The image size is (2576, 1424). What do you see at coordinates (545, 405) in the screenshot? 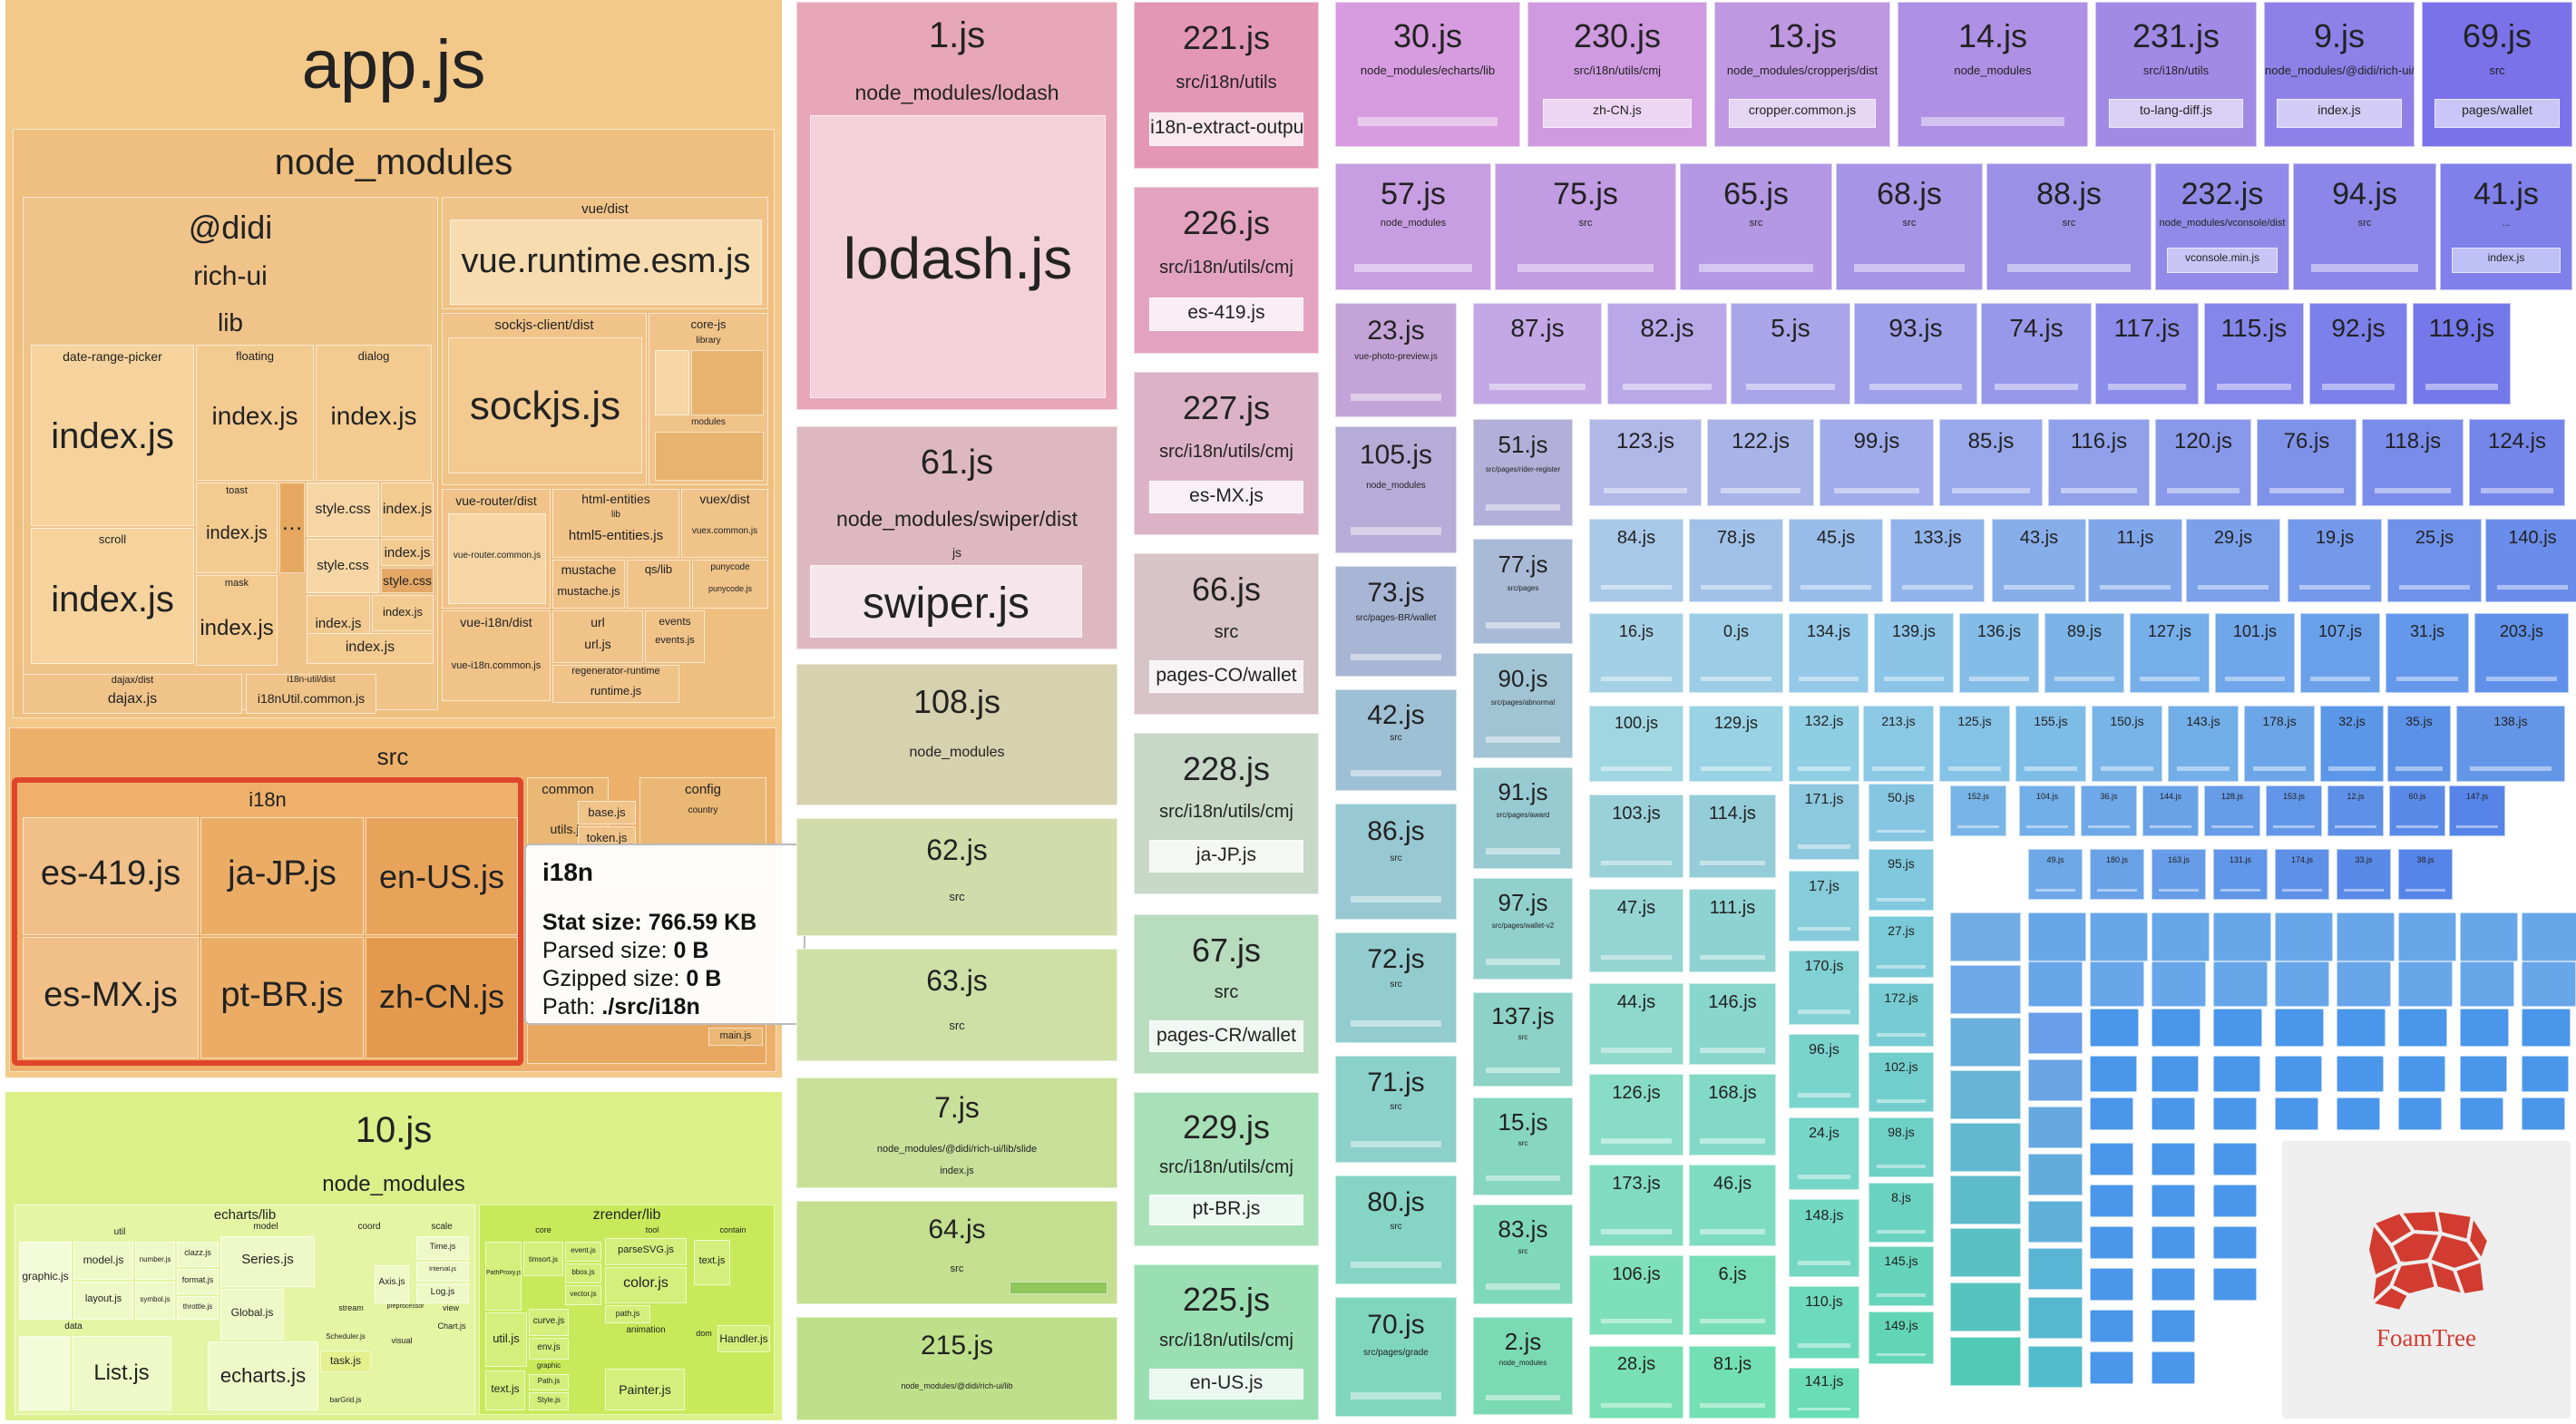
I see `sockjs-file: sockjs.js` at bounding box center [545, 405].